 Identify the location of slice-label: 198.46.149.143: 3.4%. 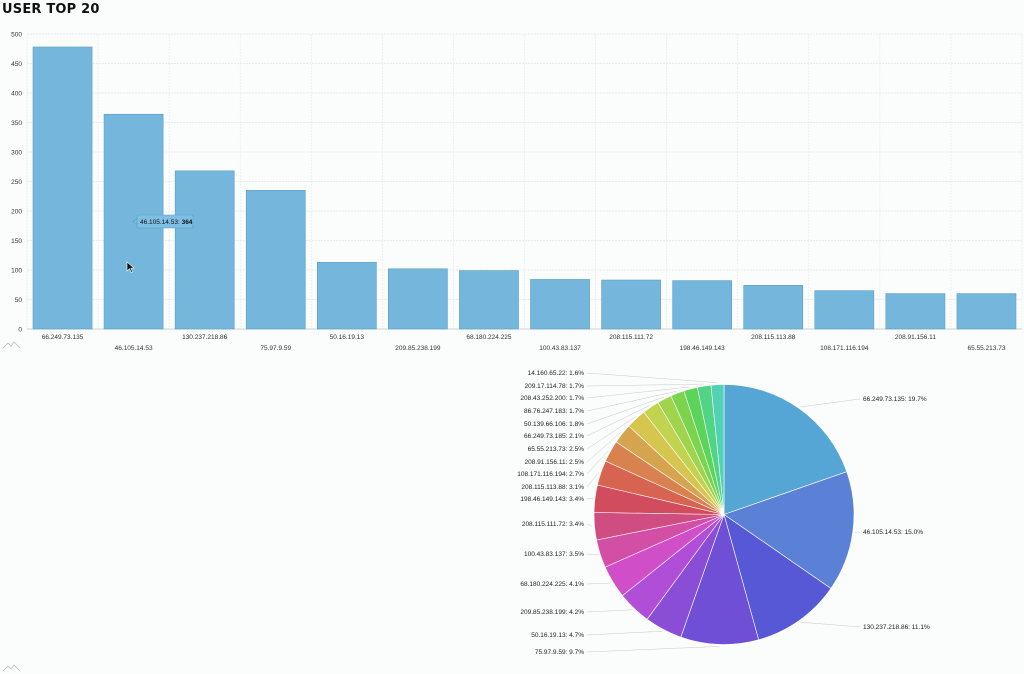
(552, 499).